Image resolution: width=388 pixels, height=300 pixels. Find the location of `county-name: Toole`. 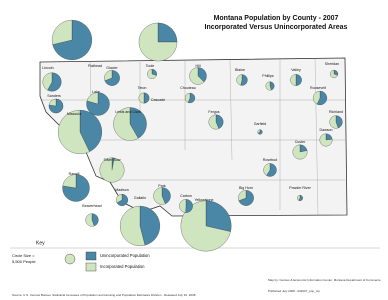

county-name: Toole is located at coordinates (150, 66).